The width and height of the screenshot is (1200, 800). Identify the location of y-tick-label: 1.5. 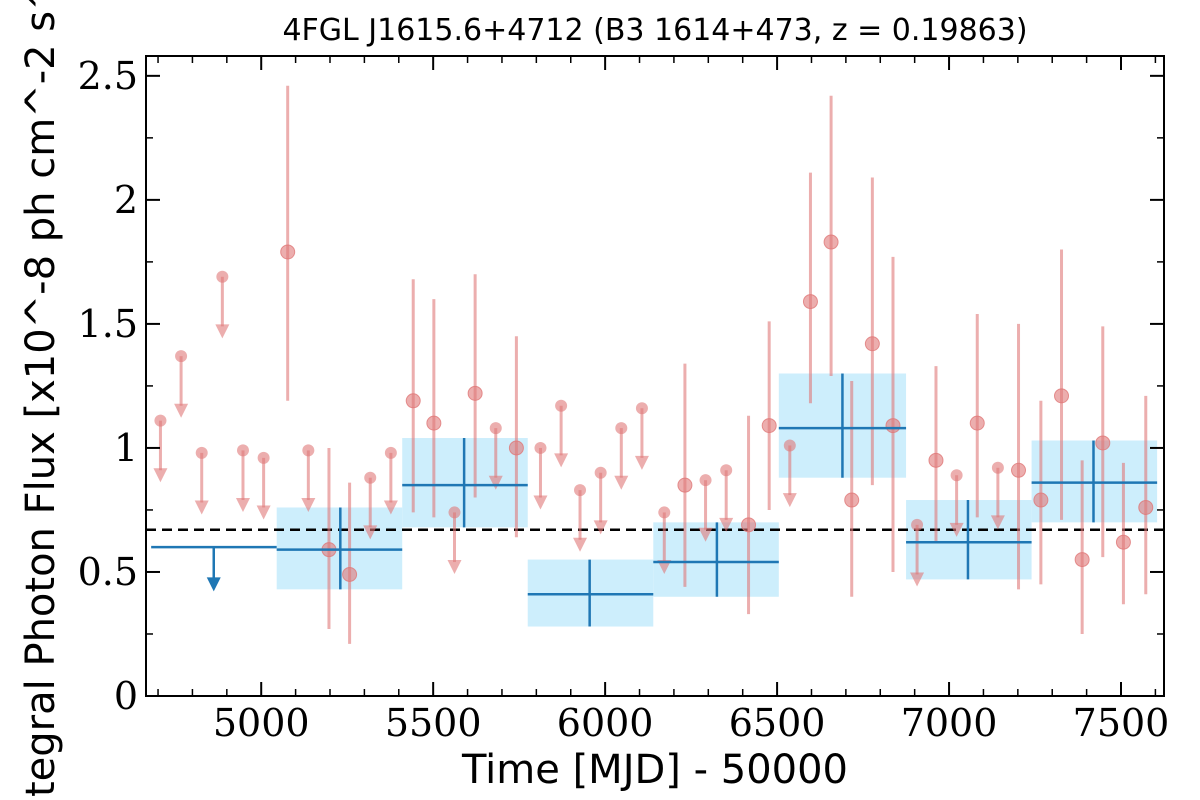
(108, 324).